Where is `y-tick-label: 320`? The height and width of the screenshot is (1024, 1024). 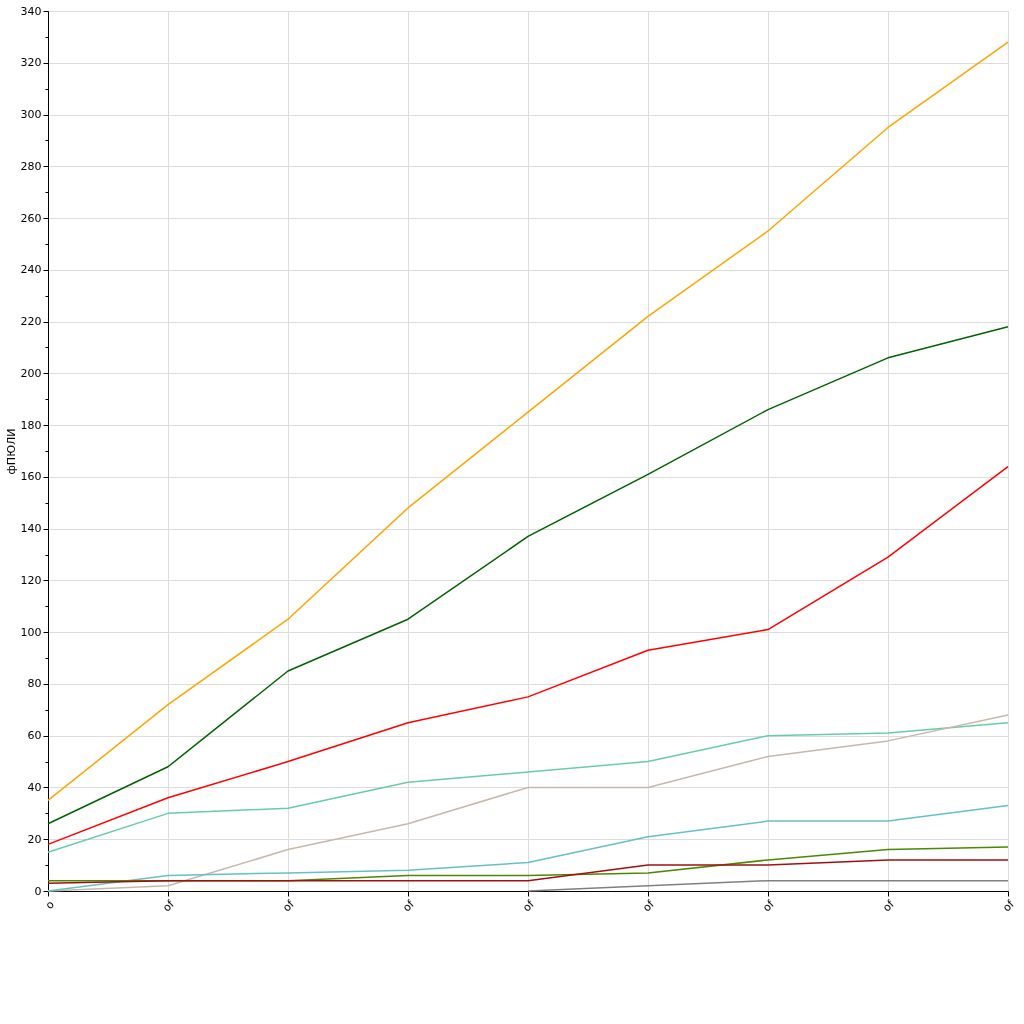 y-tick-label: 320 is located at coordinates (31, 63).